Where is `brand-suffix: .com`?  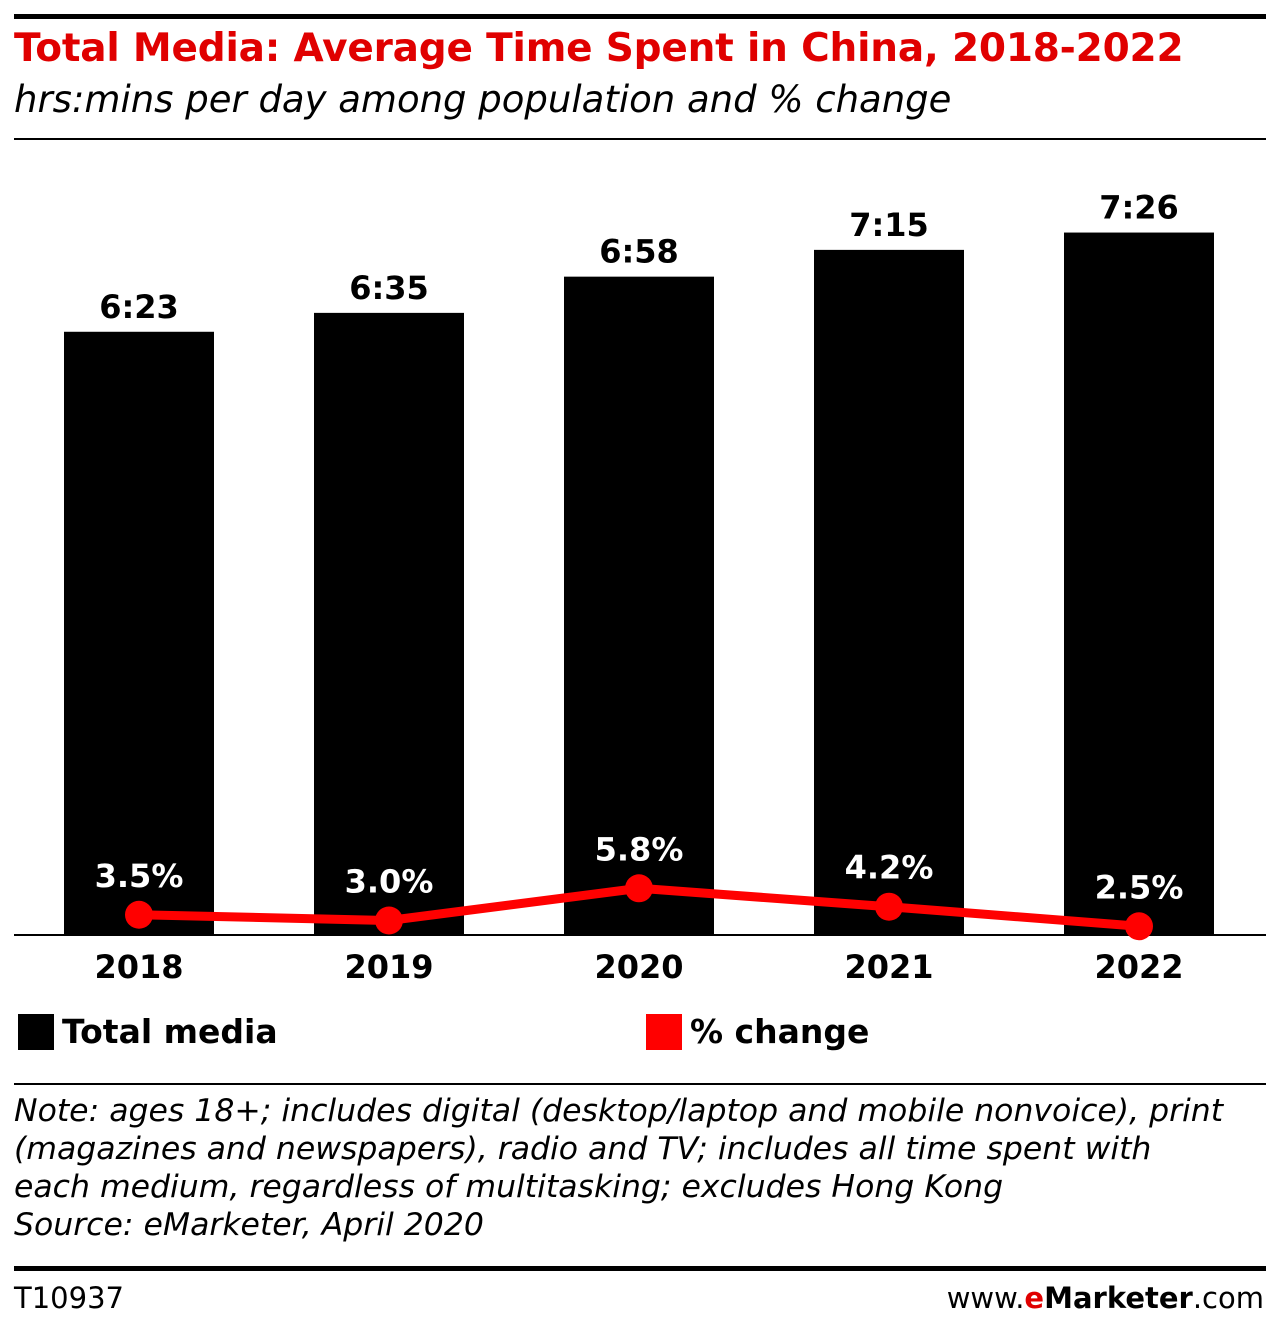
brand-suffix: .com is located at coordinates (1228, 1298).